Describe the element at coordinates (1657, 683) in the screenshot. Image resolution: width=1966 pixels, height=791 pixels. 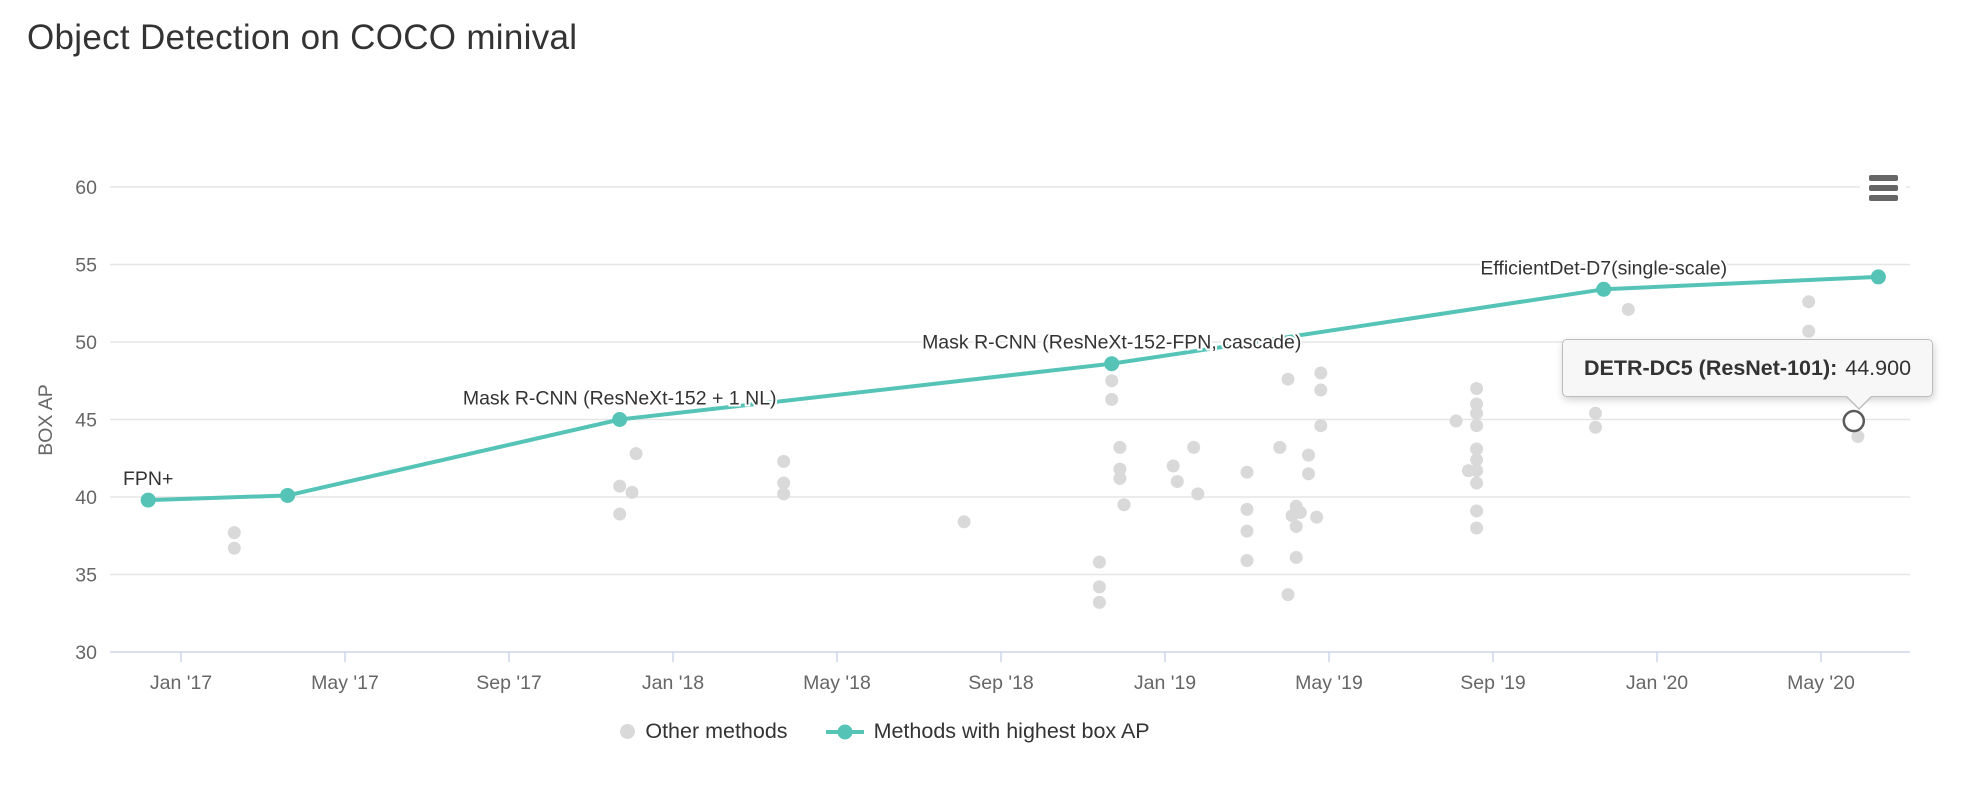
I see `x-tick-label: Jan '20` at that location.